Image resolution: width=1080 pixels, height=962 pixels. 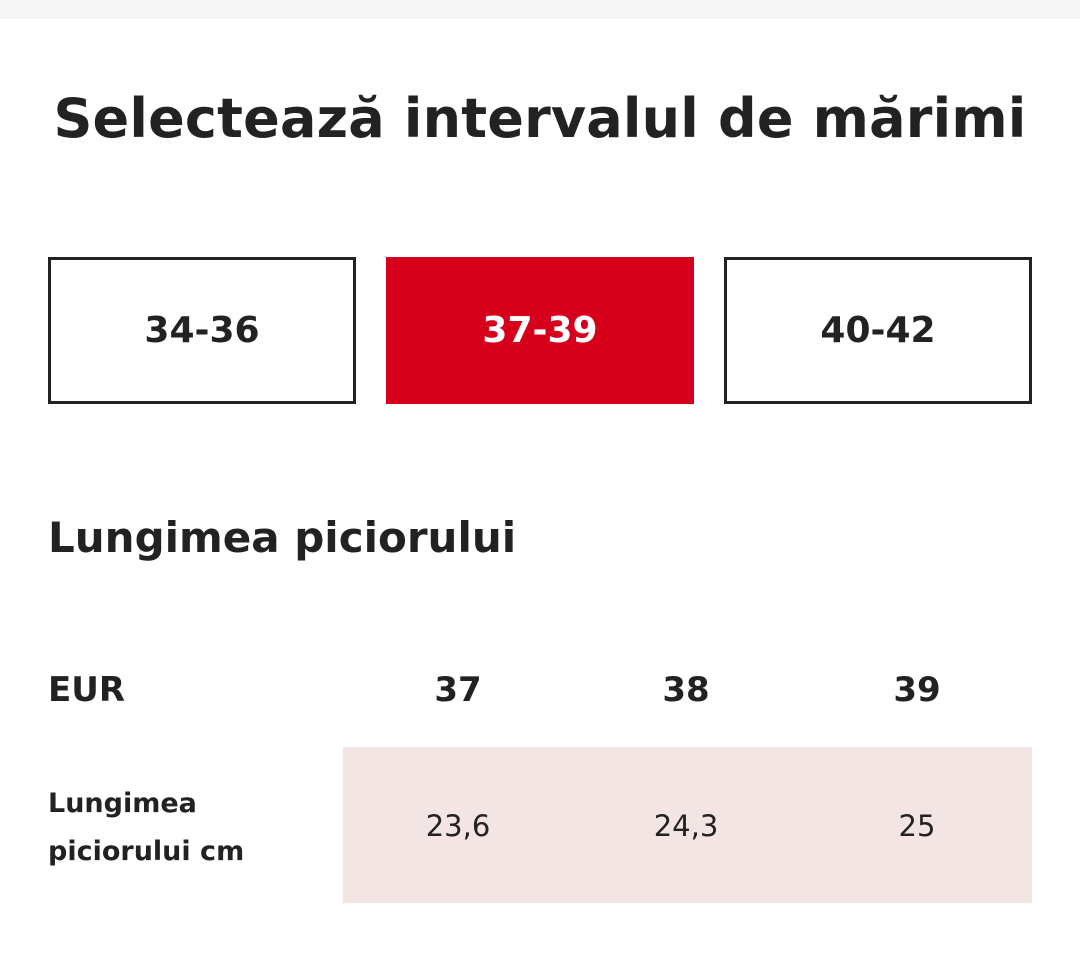 I want to click on size-range-label: 34-36, so click(x=202, y=330).